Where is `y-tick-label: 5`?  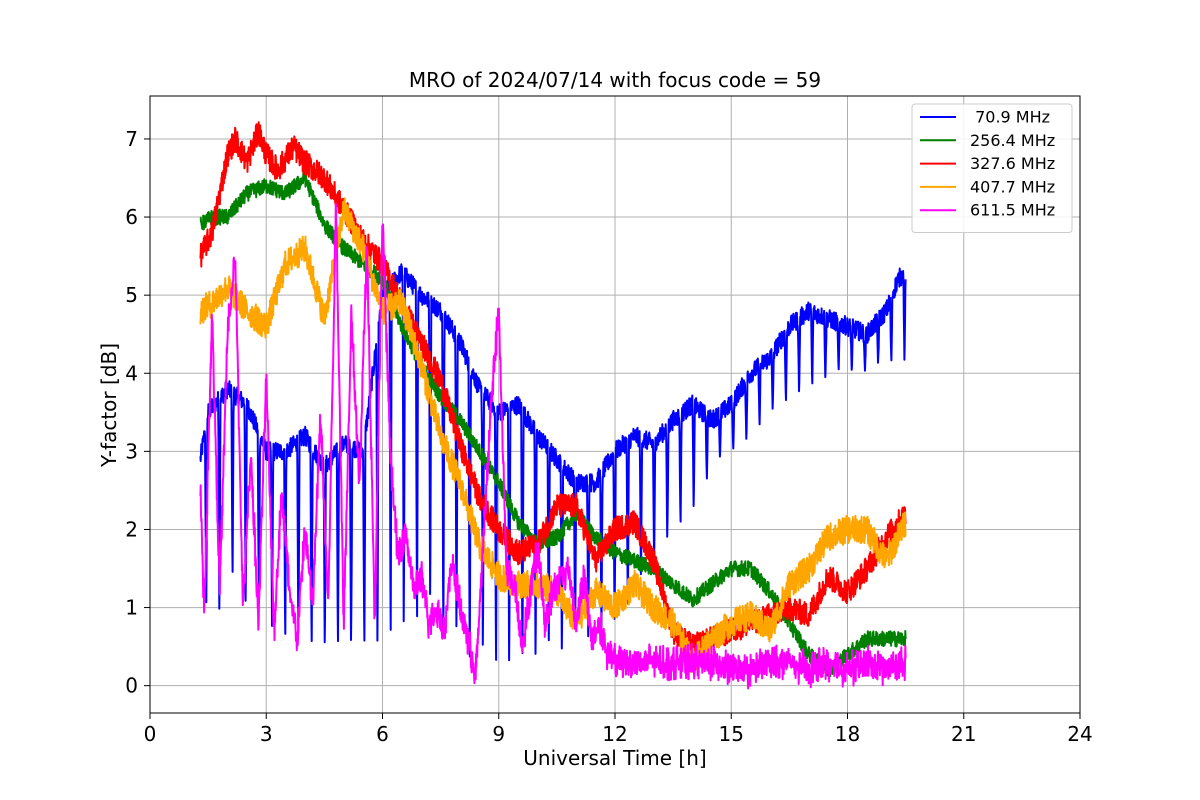
y-tick-label: 5 is located at coordinates (131, 295).